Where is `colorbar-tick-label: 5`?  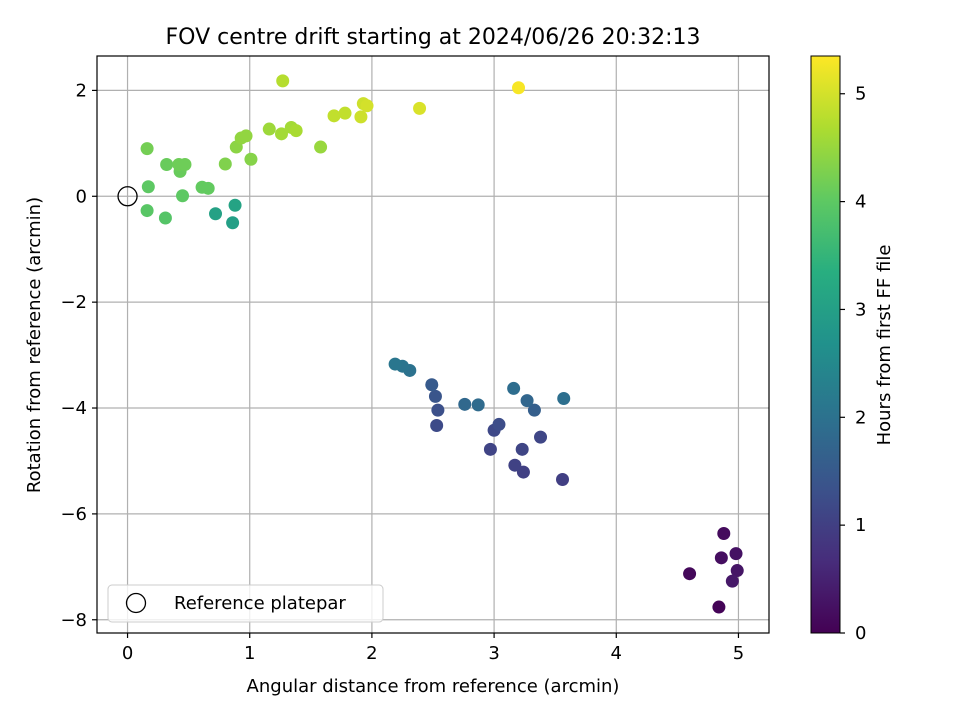 colorbar-tick-label: 5 is located at coordinates (860, 94).